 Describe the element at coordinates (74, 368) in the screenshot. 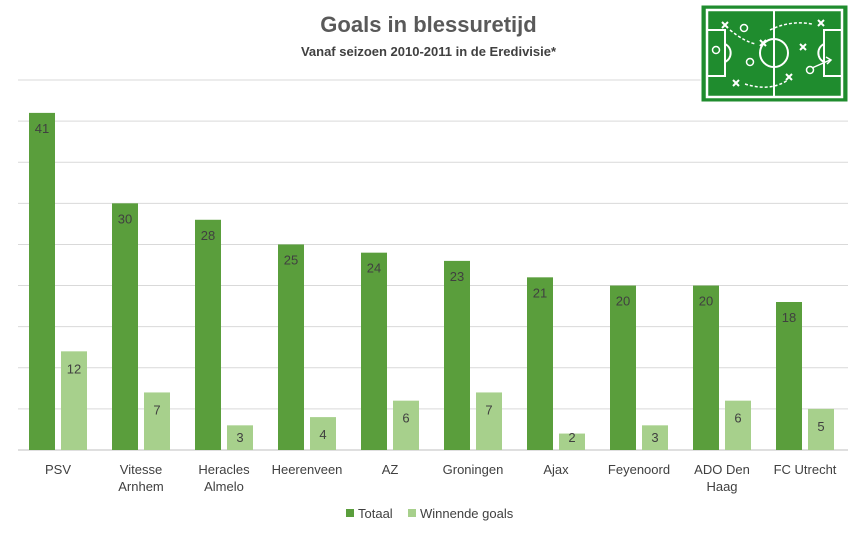

I see `data-label: 12` at that location.